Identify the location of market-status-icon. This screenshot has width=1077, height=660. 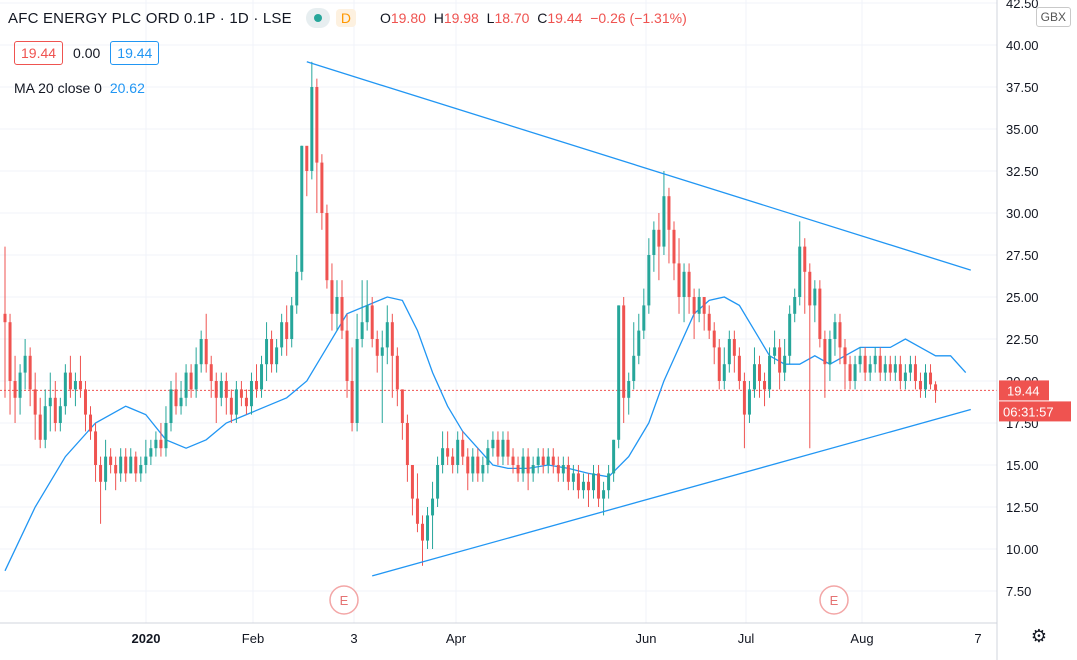
(317, 18).